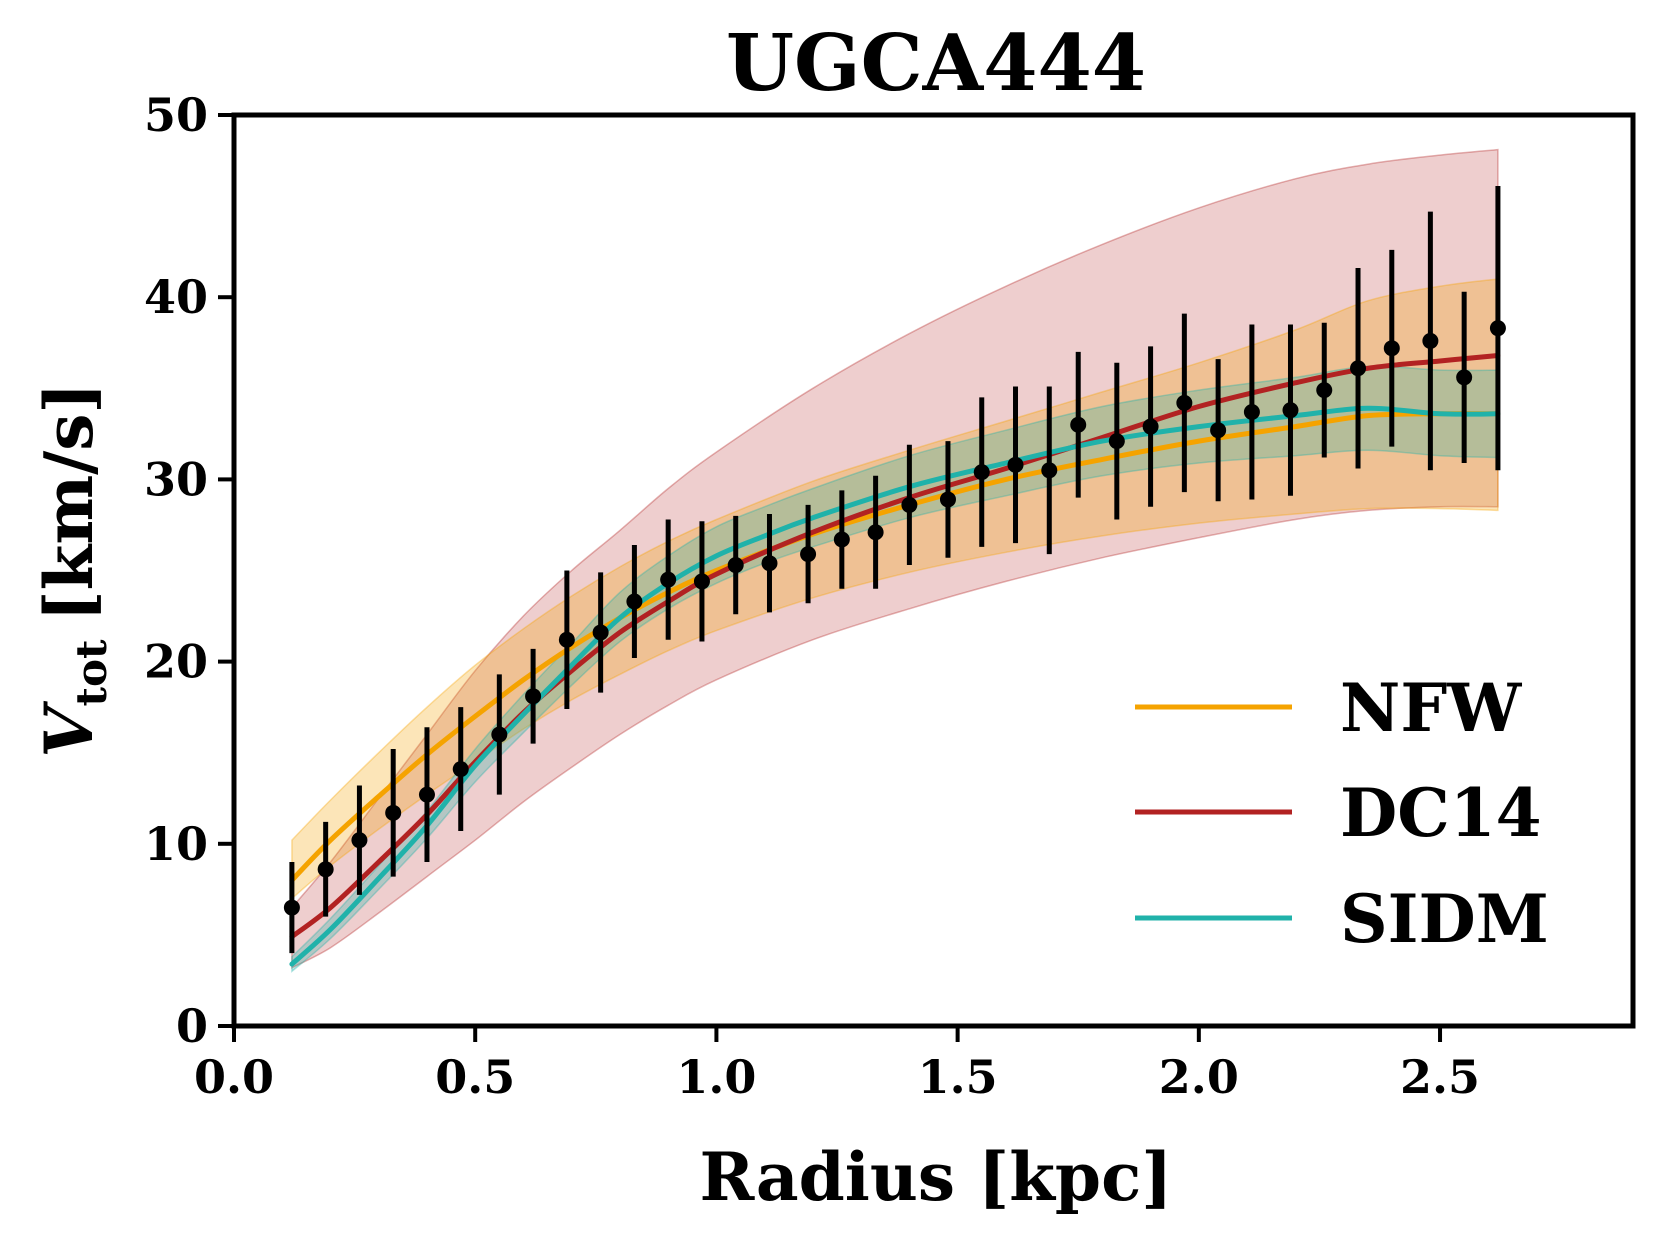  What do you see at coordinates (936, 1177) in the screenshot?
I see `x-axis-label: Radius [kpc]` at bounding box center [936, 1177].